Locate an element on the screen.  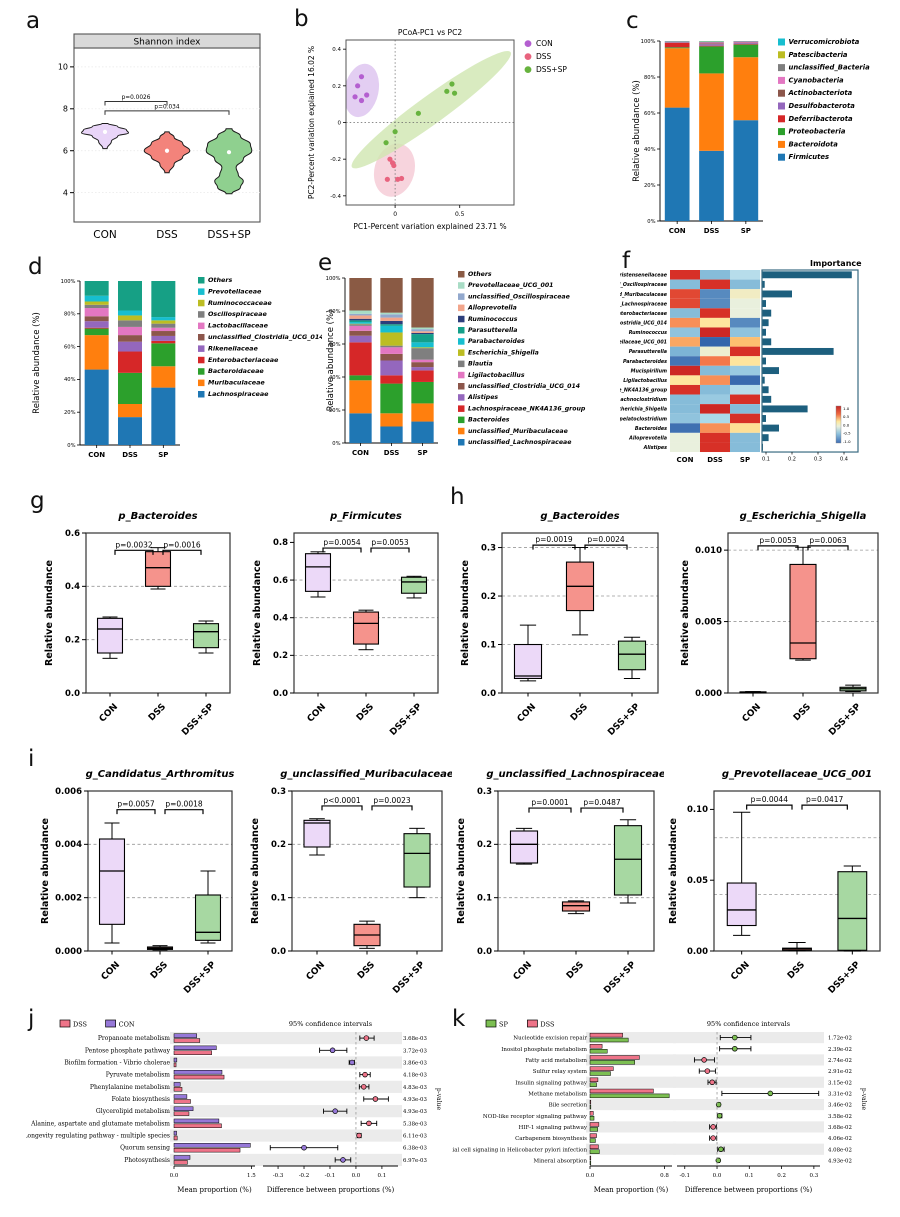
svg-text: Pyruvate metabolism is located at coordinates (138, 1075).